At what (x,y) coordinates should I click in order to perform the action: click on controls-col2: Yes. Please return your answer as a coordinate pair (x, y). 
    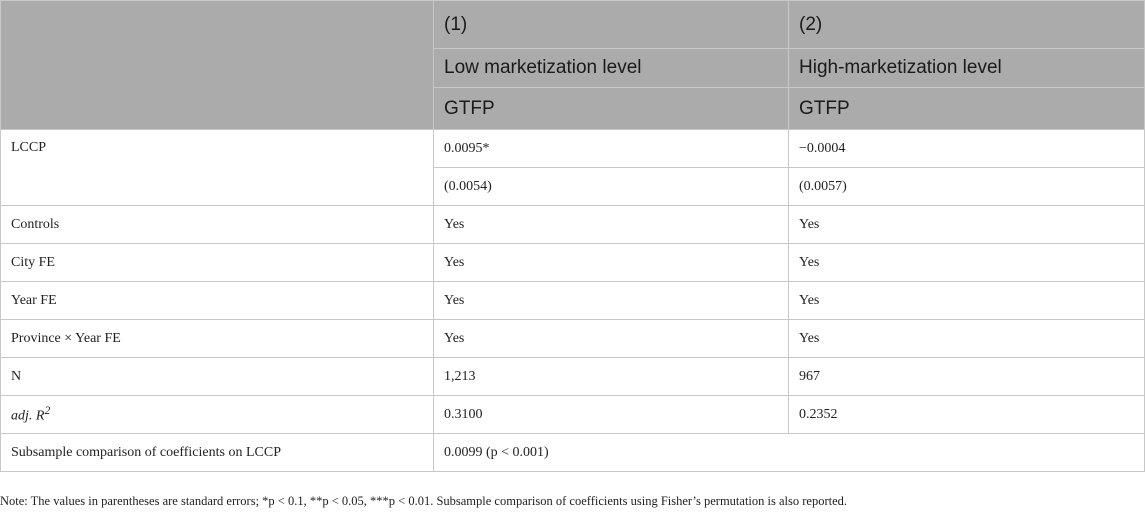
    Looking at the image, I should click on (966, 224).